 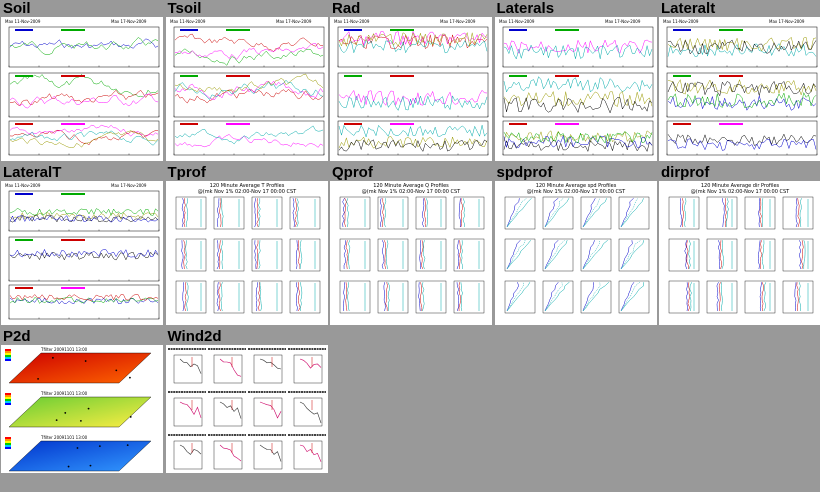 I want to click on plot-thumbnail-link, so click(x=246, y=409).